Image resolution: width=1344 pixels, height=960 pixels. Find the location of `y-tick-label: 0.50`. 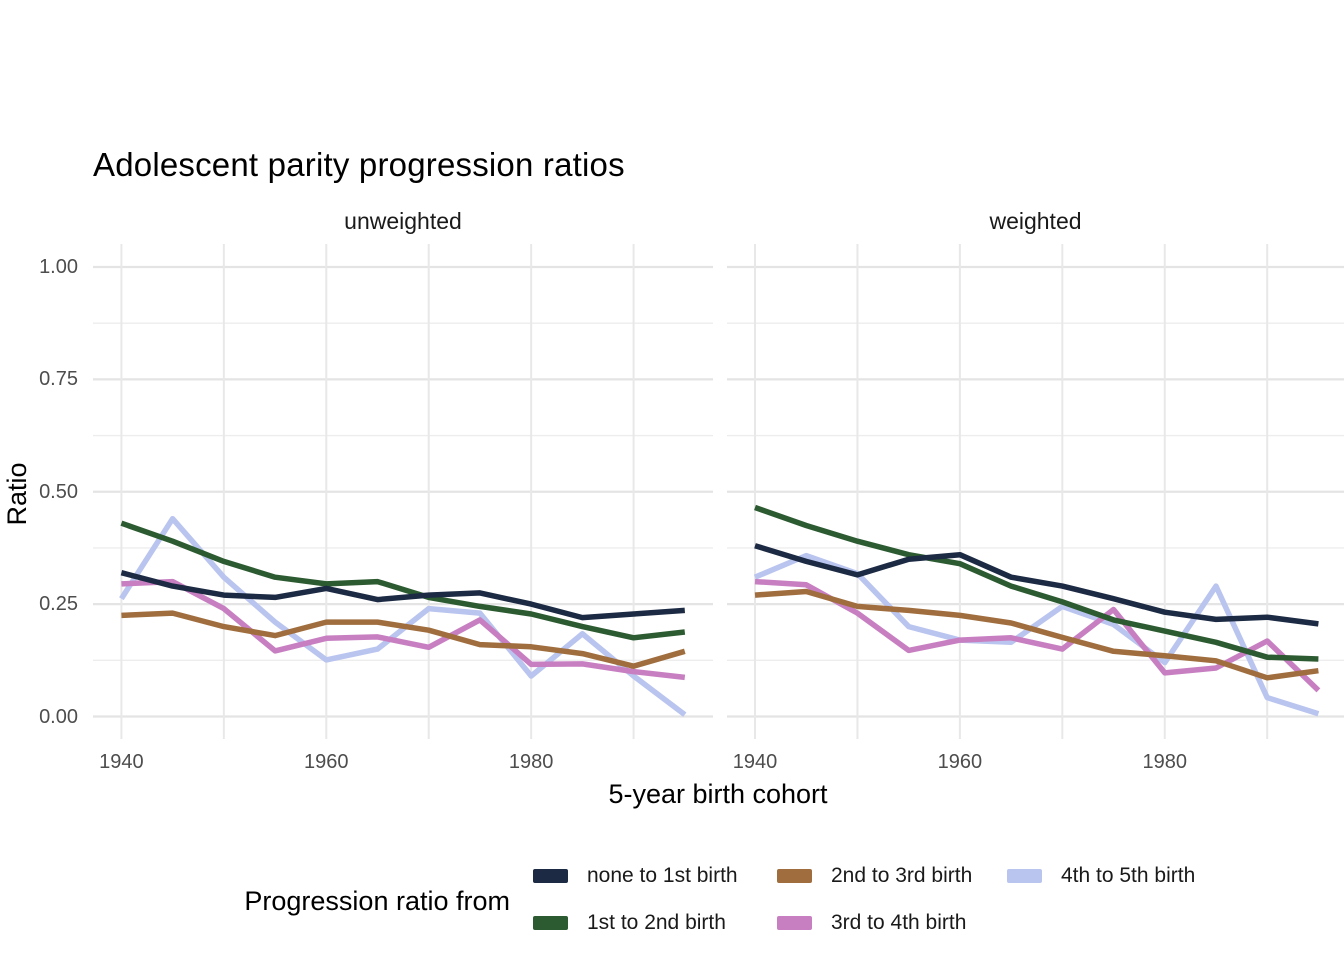

y-tick-label: 0.50 is located at coordinates (58, 491).